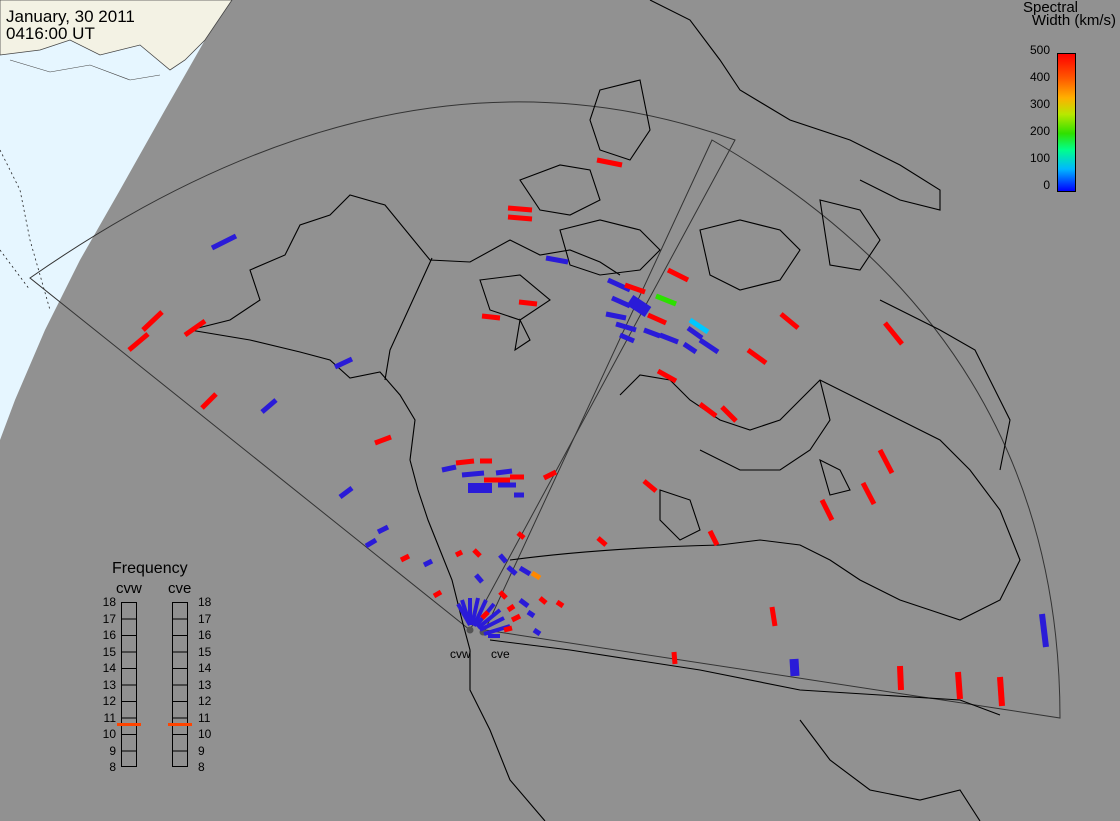 This screenshot has height=821, width=1120. Describe the element at coordinates (1073, 20) in the screenshot. I see `colorbar-title-line2: Width (km/s)` at that location.